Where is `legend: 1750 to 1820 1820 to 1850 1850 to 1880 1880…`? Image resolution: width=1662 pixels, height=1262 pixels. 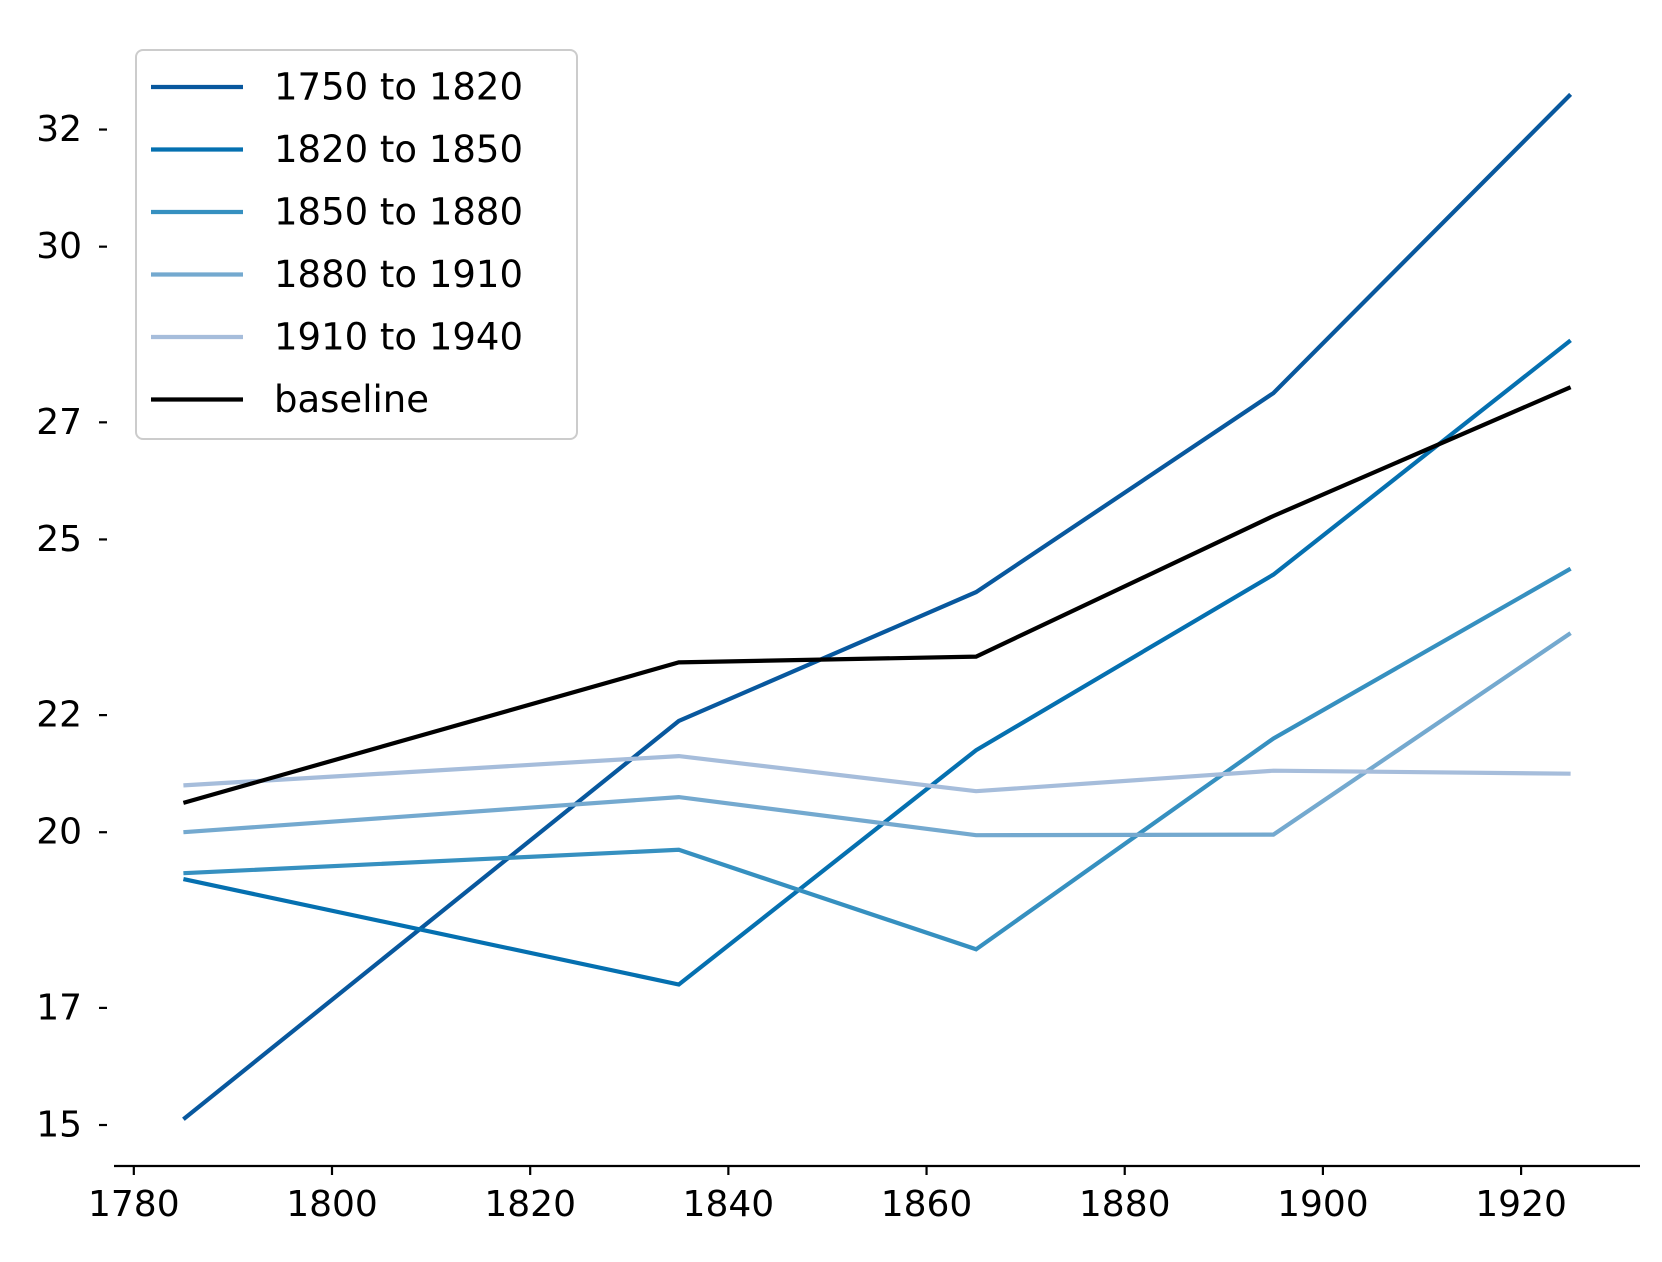 legend: 1750 to 1820 1820 to 1850 1850 to 1880 1880… is located at coordinates (356, 244).